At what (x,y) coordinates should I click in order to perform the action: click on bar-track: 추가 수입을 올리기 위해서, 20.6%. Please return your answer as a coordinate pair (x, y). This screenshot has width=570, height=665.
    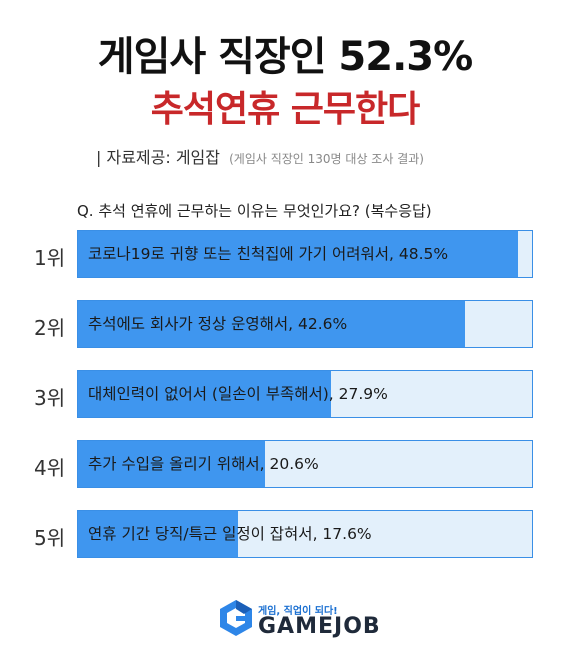
    Looking at the image, I should click on (305, 464).